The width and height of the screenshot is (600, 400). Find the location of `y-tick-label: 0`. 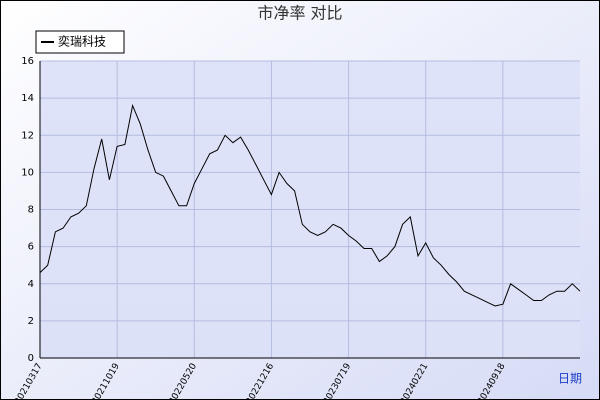

y-tick-label: 0 is located at coordinates (31, 358).